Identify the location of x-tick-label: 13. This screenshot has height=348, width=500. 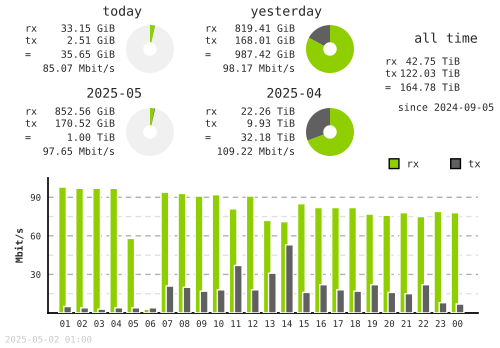
(270, 323).